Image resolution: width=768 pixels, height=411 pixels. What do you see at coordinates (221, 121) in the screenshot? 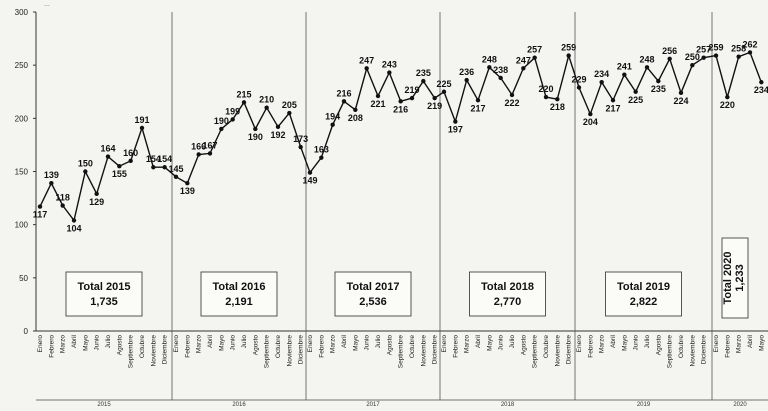
I see `data-label: 190` at bounding box center [221, 121].